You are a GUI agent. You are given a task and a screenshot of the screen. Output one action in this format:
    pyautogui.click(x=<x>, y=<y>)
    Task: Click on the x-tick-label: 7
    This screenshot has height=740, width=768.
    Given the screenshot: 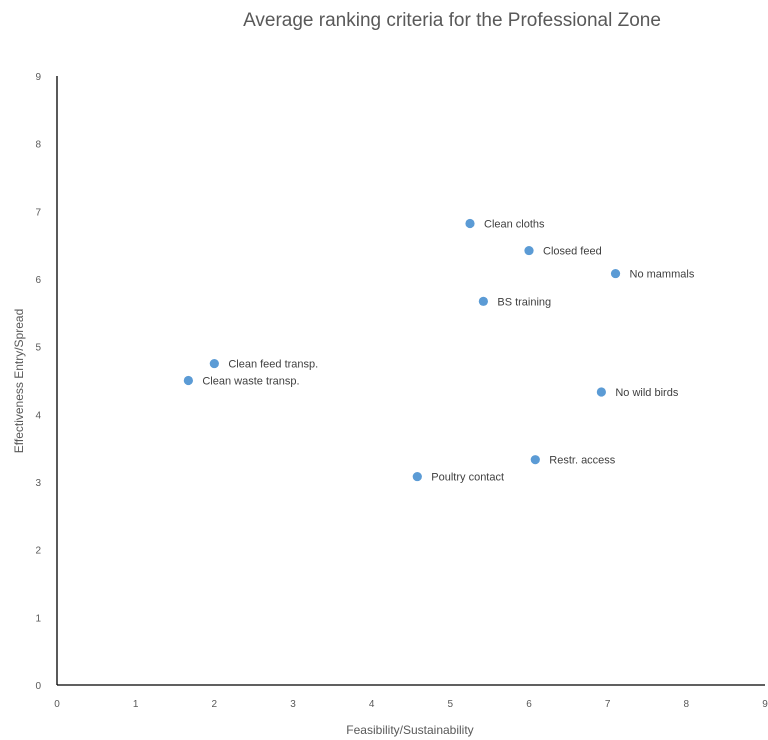 What is the action you would take?
    pyautogui.click(x=608, y=704)
    